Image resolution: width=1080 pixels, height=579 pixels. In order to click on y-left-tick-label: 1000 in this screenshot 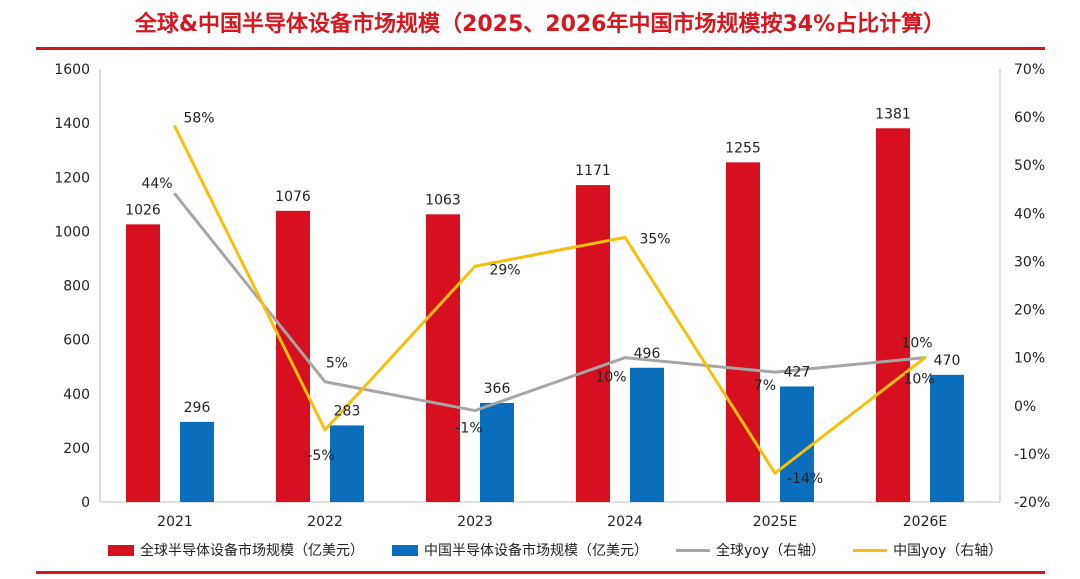, I will do `click(72, 232)`.